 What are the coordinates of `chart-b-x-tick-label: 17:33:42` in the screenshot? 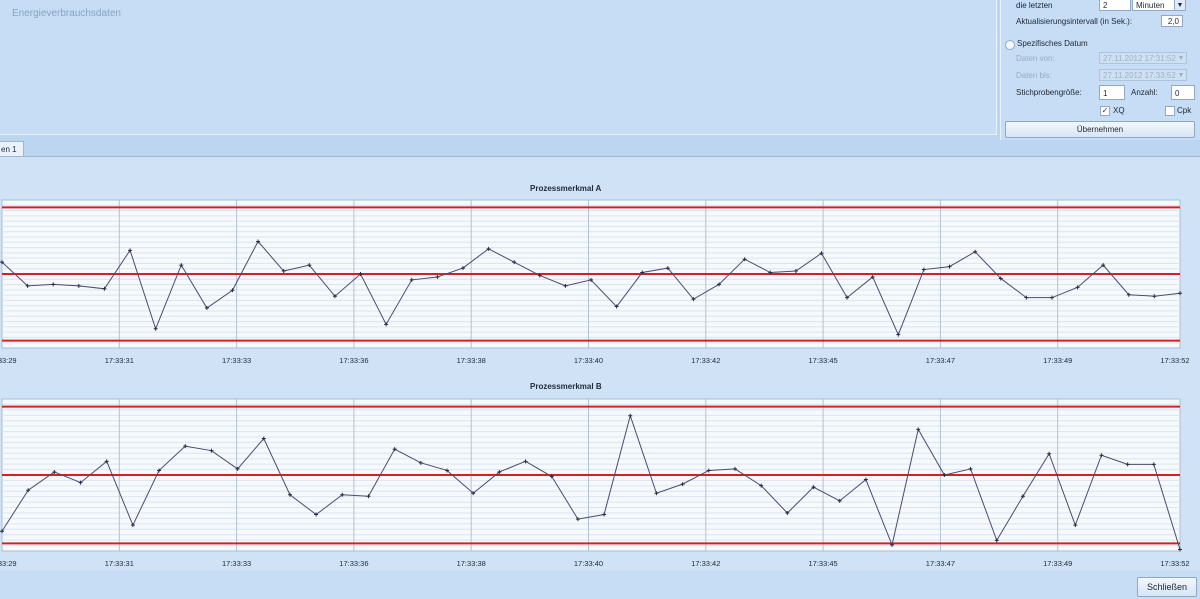 It's located at (705, 563).